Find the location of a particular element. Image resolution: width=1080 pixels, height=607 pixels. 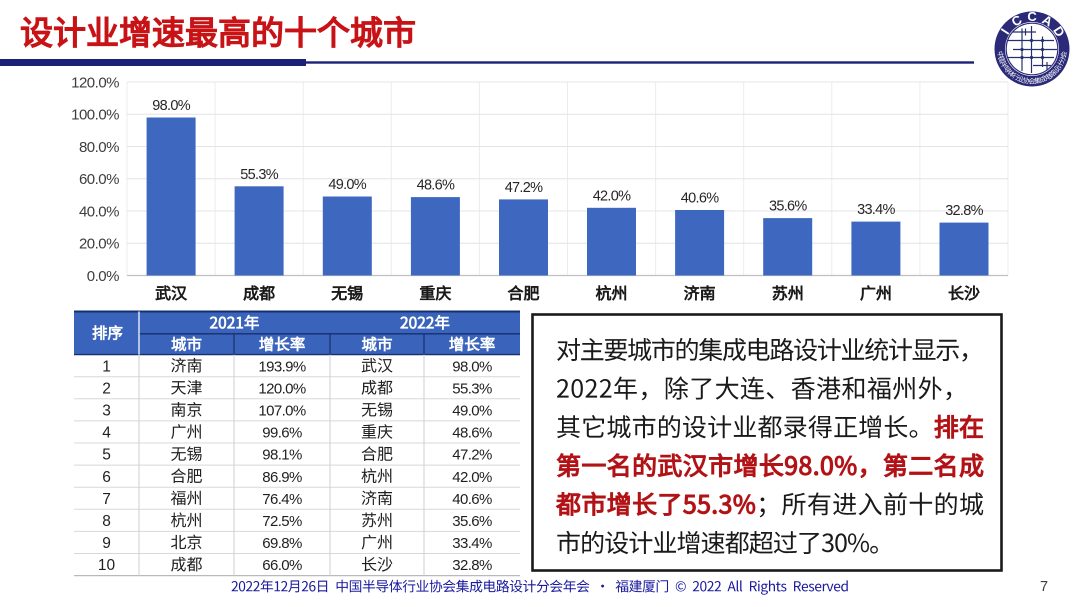

svg-text: 66.0% is located at coordinates (282, 565).